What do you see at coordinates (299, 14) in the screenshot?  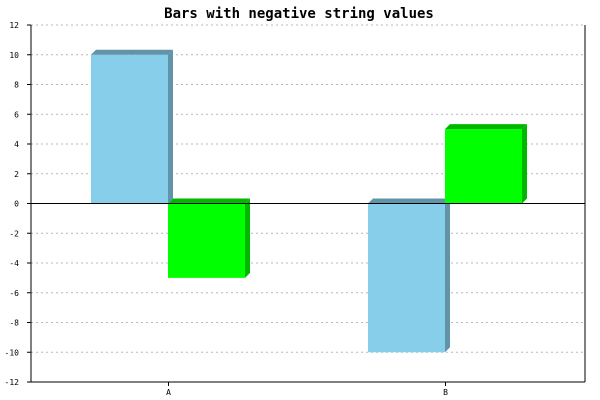 I see `chart-title: Bars with negative string values` at bounding box center [299, 14].